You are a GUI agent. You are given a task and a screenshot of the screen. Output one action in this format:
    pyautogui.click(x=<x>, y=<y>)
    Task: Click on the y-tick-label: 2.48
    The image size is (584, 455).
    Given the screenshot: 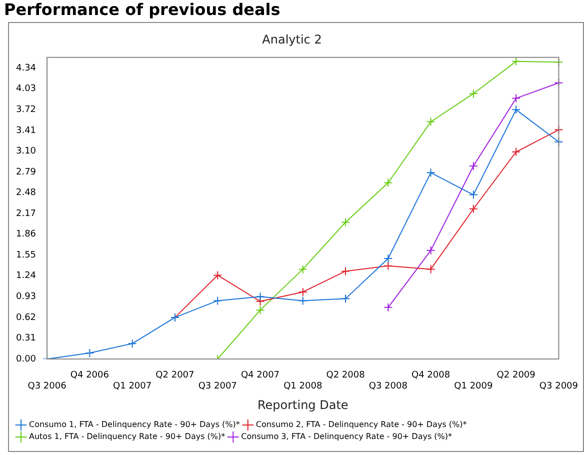 What is the action you would take?
    pyautogui.click(x=26, y=193)
    